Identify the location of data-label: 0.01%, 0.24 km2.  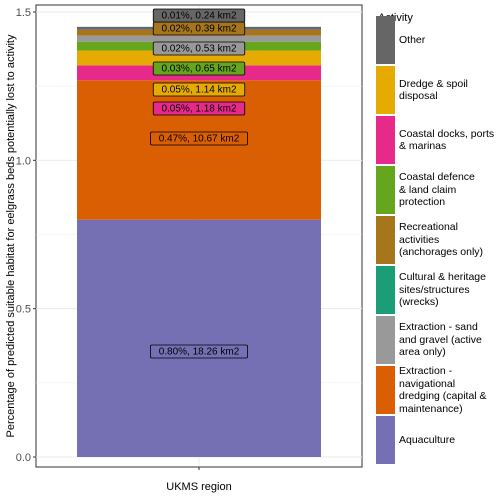
(199, 15).